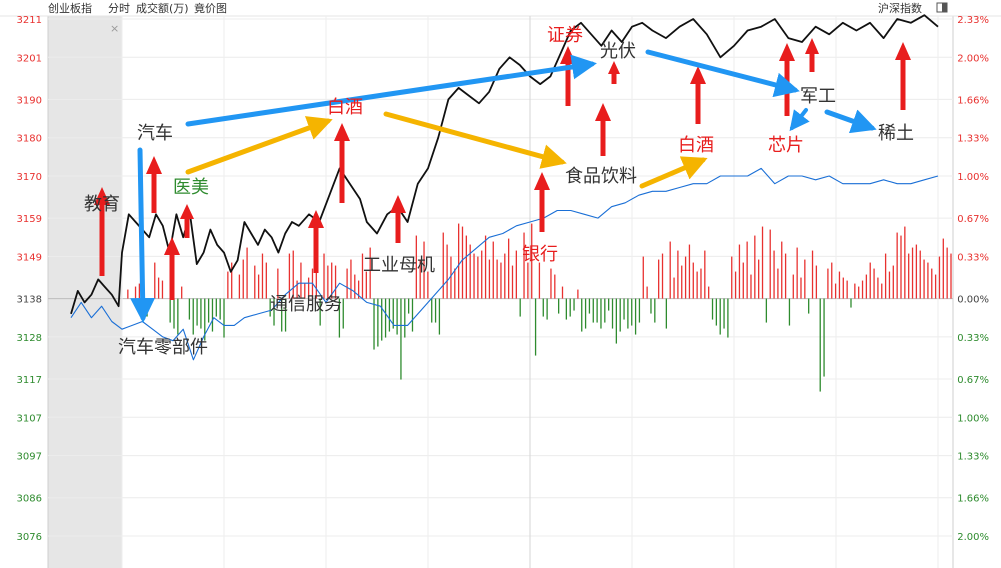 The height and width of the screenshot is (568, 1001). Describe the element at coordinates (29, 219) in the screenshot. I see `y-tick-label: 3159` at that location.